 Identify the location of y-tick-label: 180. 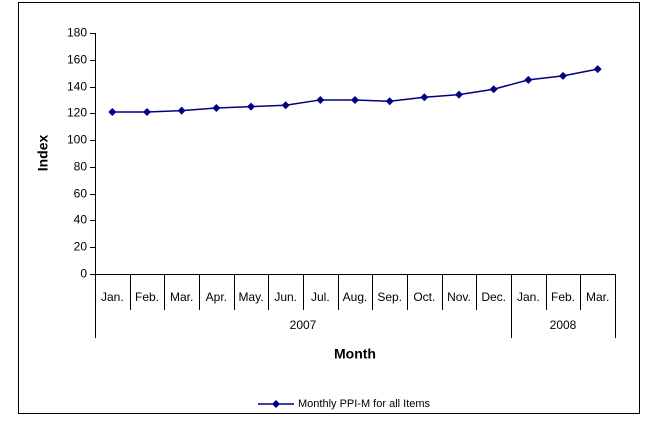
(77, 33).